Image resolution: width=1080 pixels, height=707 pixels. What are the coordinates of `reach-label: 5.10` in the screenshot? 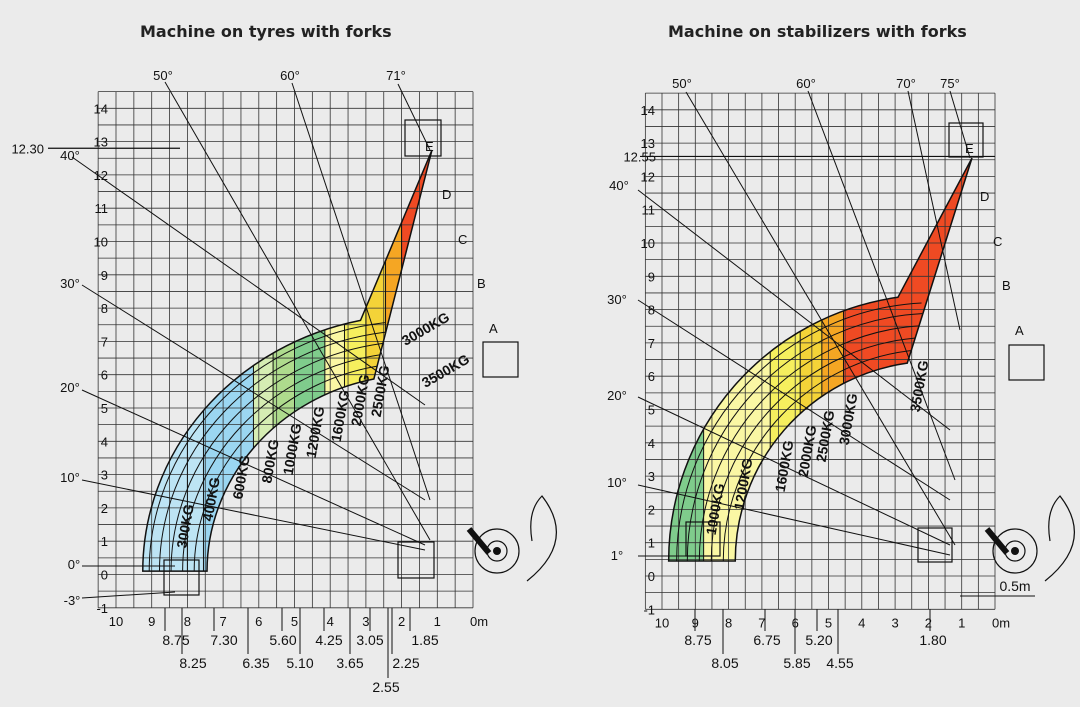 It's located at (299, 663).